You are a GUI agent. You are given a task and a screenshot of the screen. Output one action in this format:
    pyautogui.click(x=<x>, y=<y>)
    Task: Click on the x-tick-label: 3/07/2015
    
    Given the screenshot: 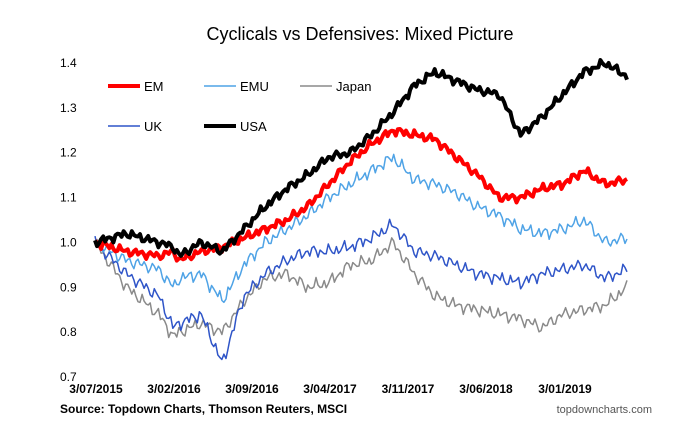 What is the action you would take?
    pyautogui.click(x=96, y=389)
    